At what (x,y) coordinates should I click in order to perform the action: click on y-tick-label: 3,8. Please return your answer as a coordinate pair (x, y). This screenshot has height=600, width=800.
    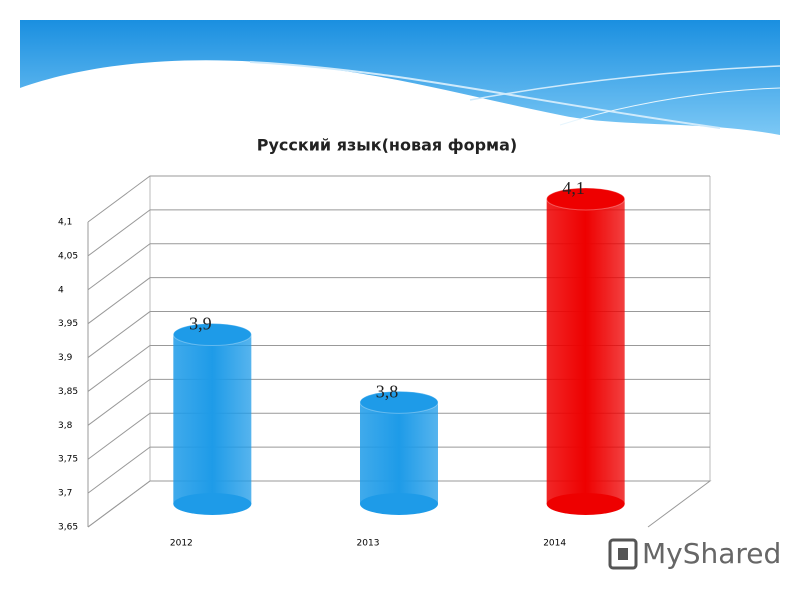
    Looking at the image, I should click on (65, 426).